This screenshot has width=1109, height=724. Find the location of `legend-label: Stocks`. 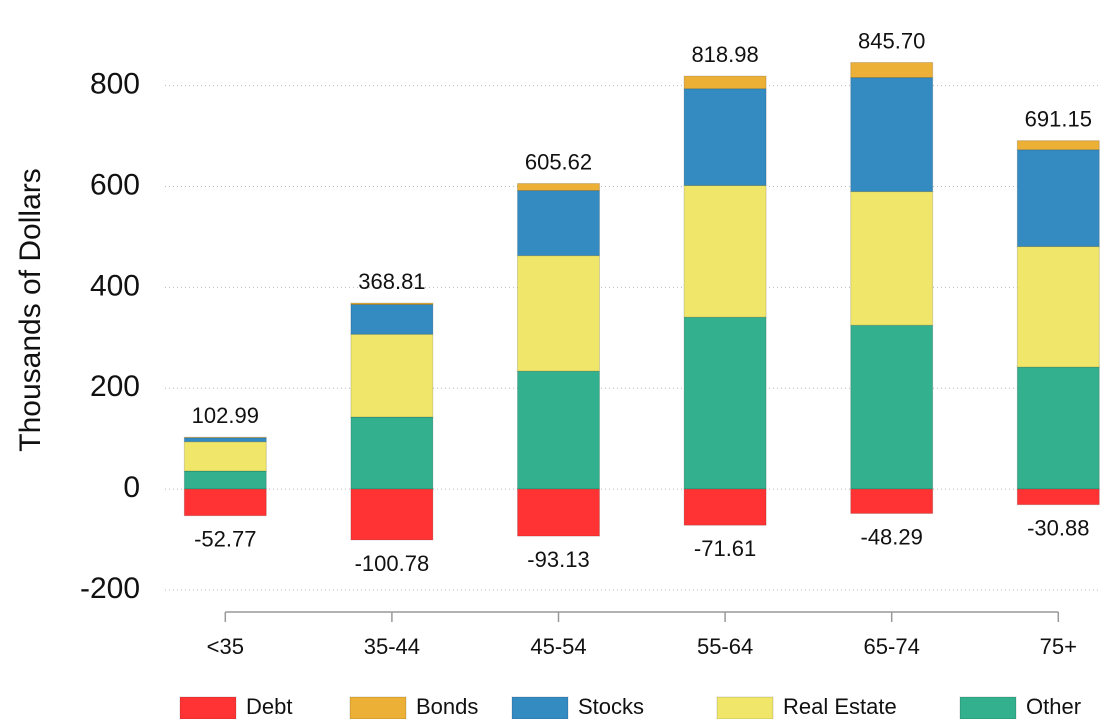

legend-label: Stocks is located at coordinates (611, 706).